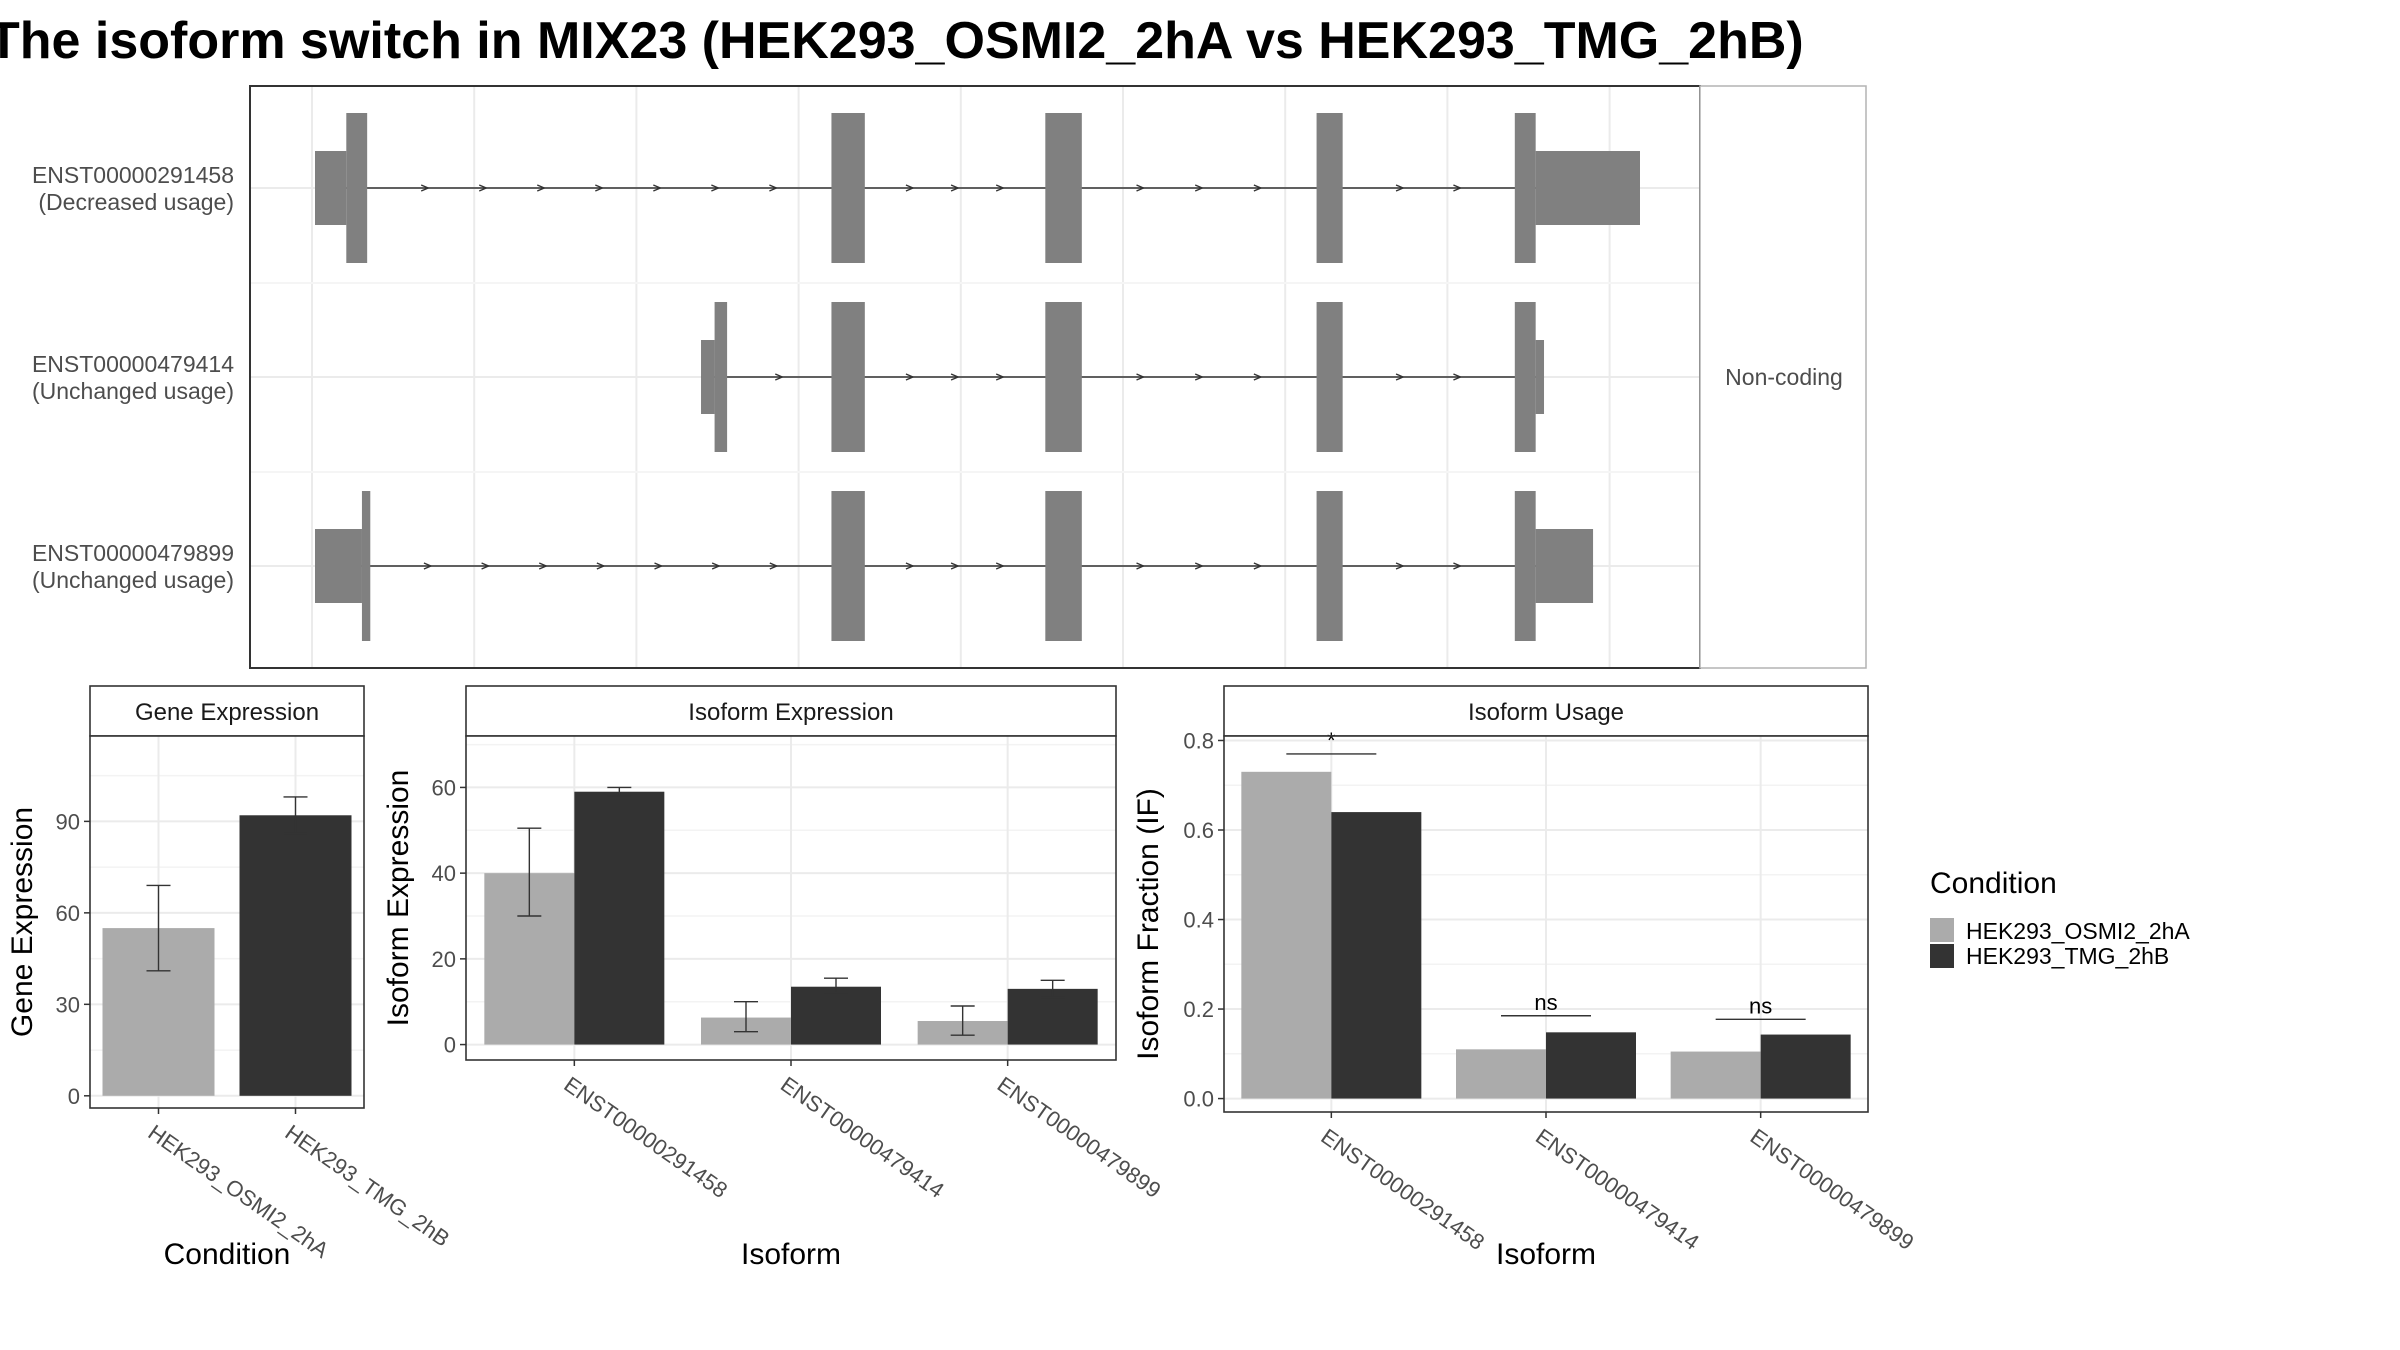  What do you see at coordinates (133, 580) in the screenshot?
I see `transcript-usage-label: (Unchanged usage)` at bounding box center [133, 580].